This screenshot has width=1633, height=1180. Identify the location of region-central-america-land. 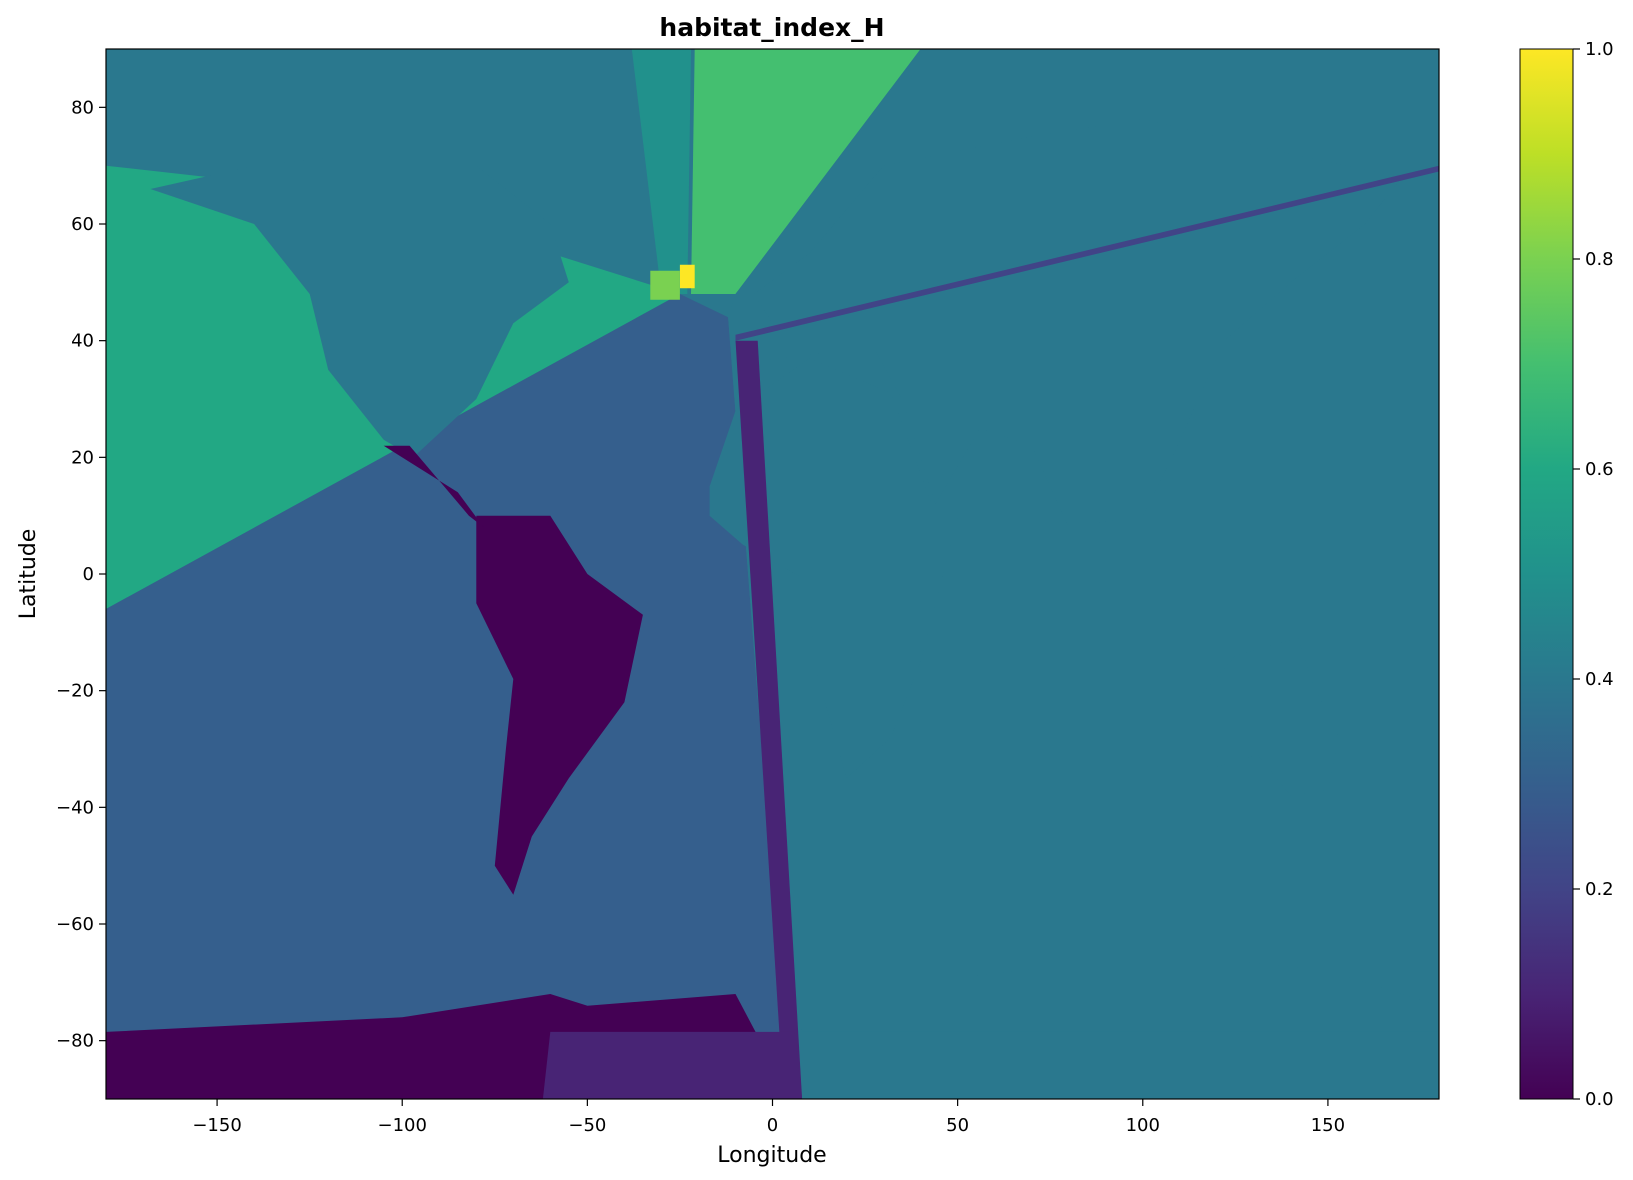
(433, 486).